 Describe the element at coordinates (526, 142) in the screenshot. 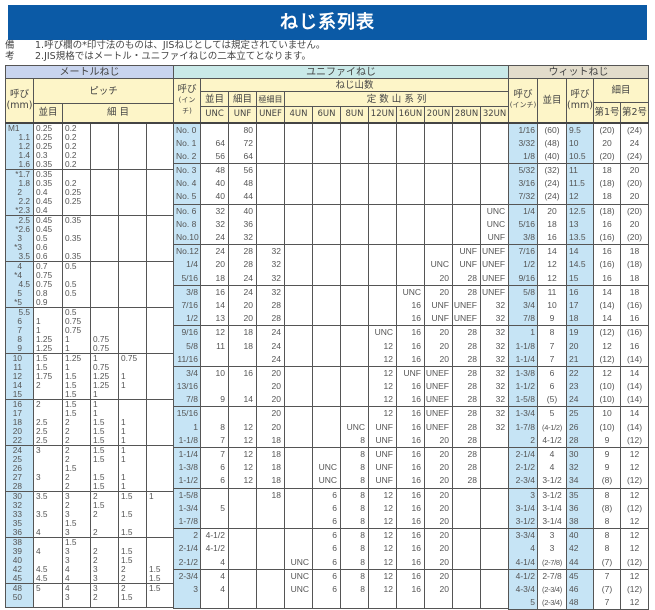

I see `nominal-size: 3/32` at that location.